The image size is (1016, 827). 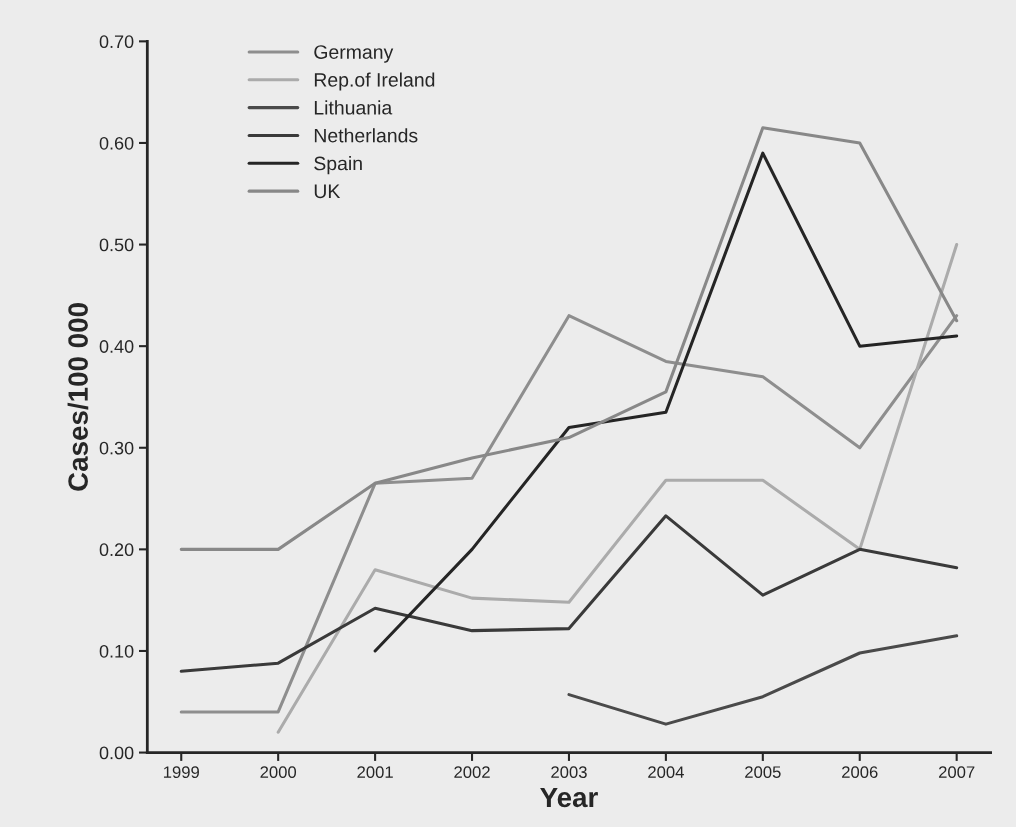 I want to click on legend-label: Rep.of Ireland, so click(x=374, y=81).